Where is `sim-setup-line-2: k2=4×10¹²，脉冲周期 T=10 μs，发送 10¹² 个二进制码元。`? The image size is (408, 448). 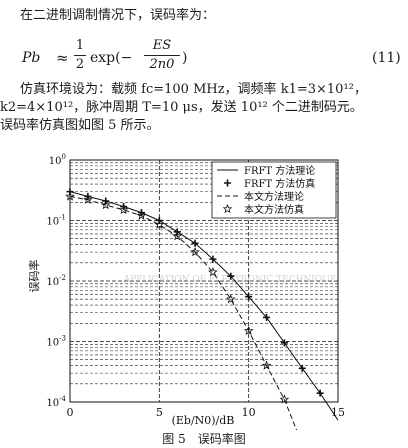
sim-setup-line-2: k2=4×10¹²，脉冲周期 T=10 μs，发送 10¹² 个二进制码元。 is located at coordinates (181, 107).